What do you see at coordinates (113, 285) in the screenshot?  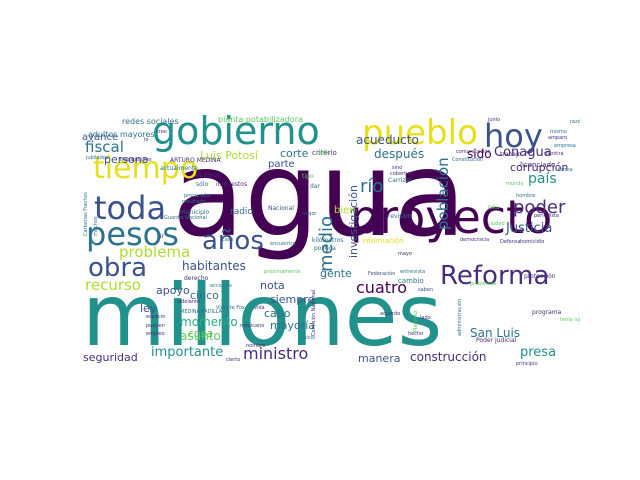 I see `word-recurso: recurso` at bounding box center [113, 285].